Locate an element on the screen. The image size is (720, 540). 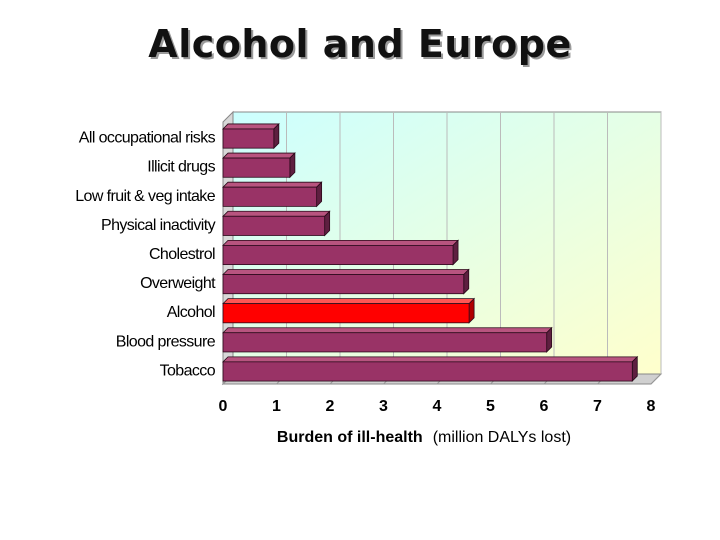
category-label: All occupational risks is located at coordinates (147, 138).